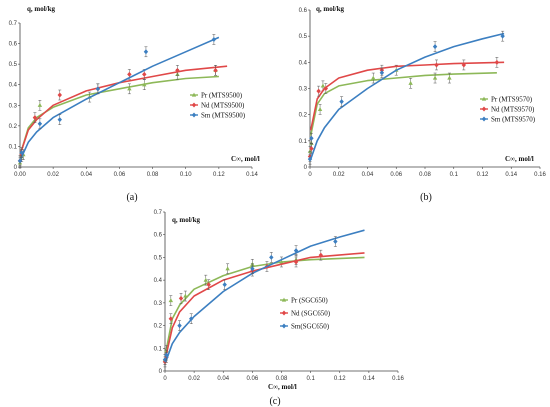  What do you see at coordinates (309, 301) in the screenshot?
I see `legend-label: Pr (SGC650)` at bounding box center [309, 301].